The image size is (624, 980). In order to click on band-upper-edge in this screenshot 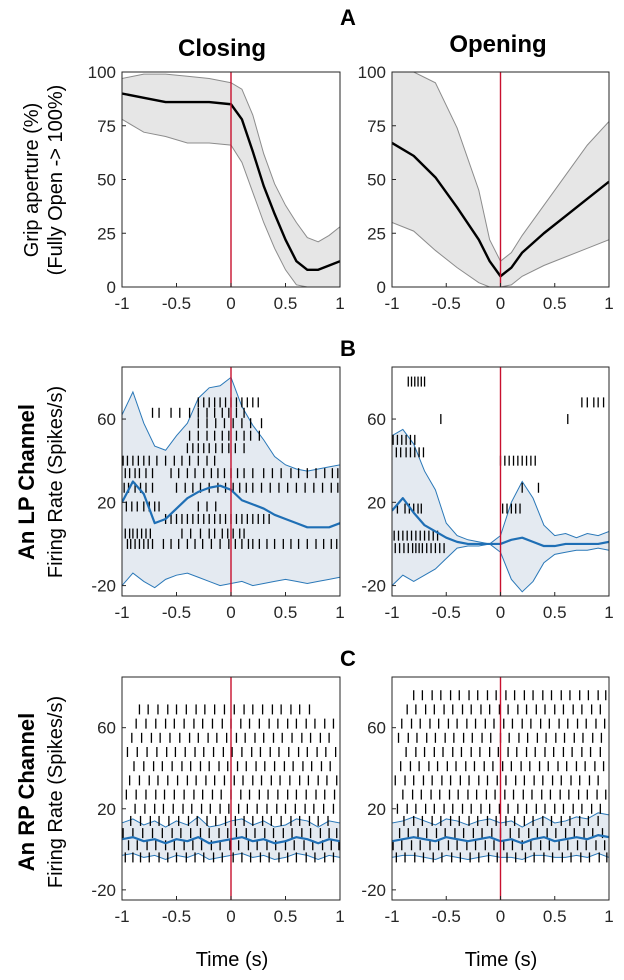, I will do `click(231, 158)`.